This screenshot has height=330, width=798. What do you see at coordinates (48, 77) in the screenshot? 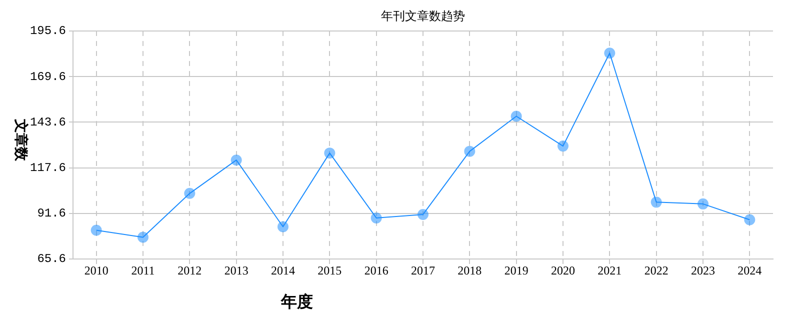
I see `y-tick-label: 169.6` at bounding box center [48, 77].